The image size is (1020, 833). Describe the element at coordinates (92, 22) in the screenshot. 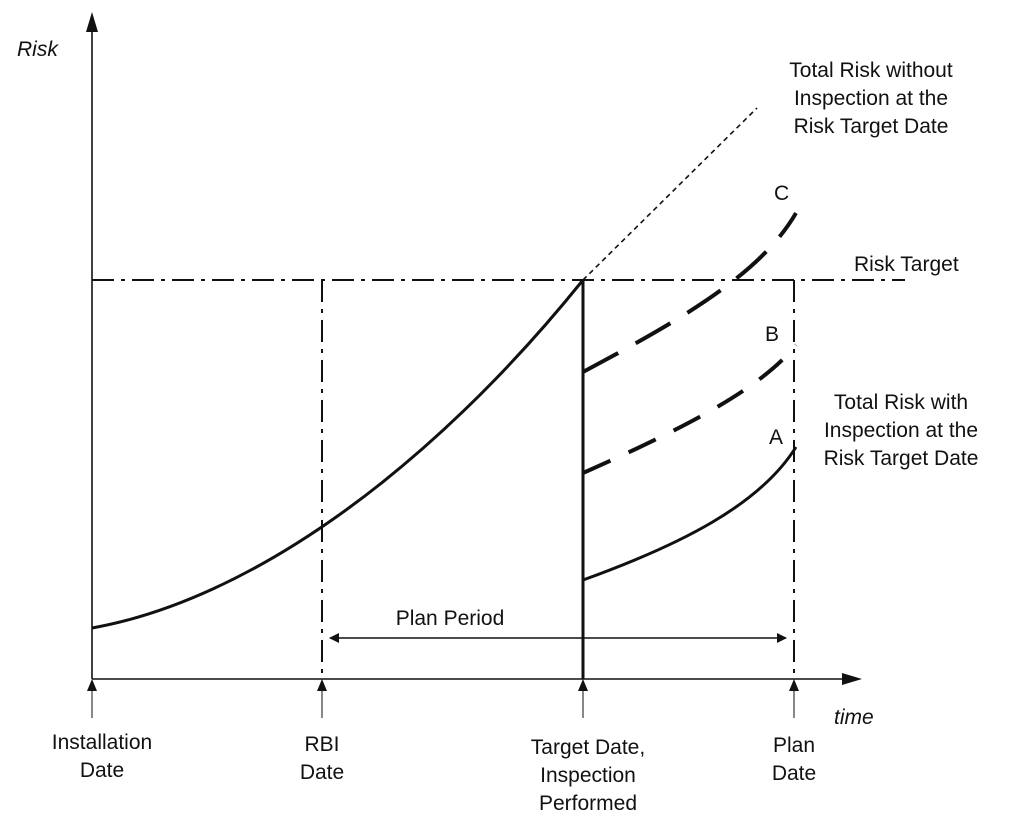

I see `y-axis-arrowhead` at that location.